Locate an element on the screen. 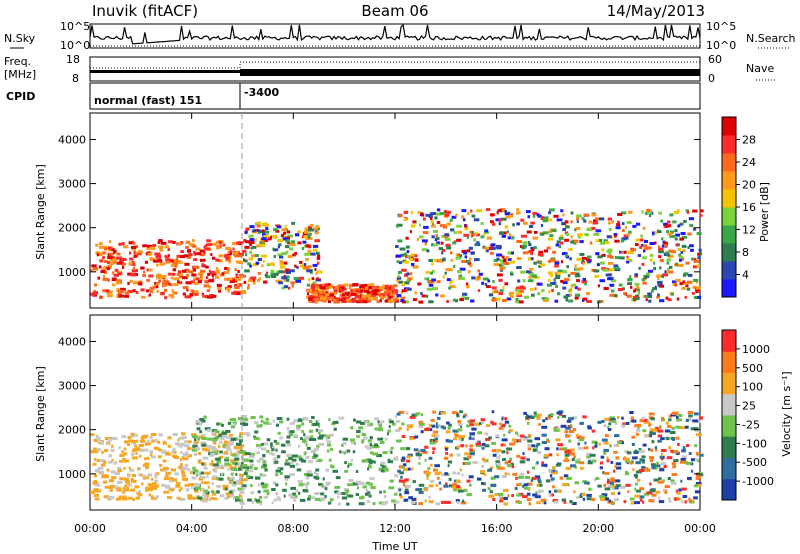 The image size is (800, 554). velocity-heatmap is located at coordinates (397, 458).